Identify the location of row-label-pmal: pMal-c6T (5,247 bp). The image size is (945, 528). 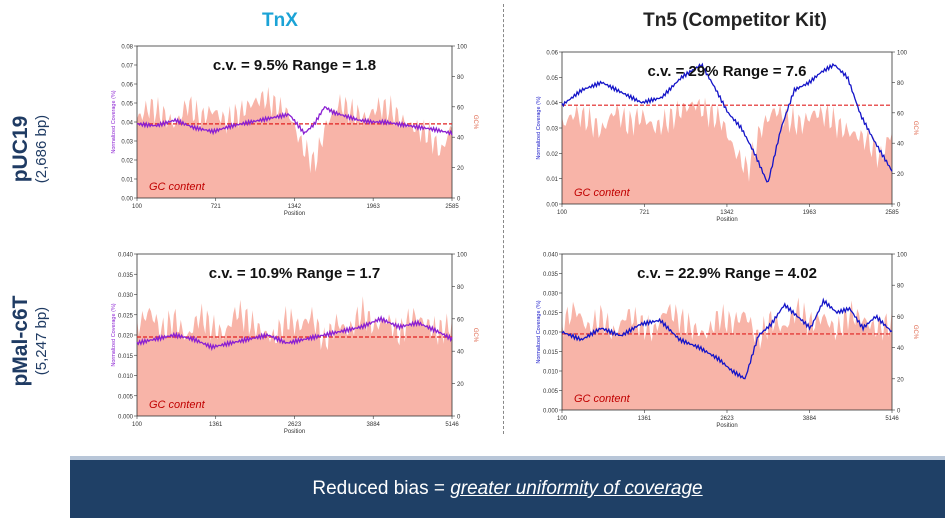
(30, 341).